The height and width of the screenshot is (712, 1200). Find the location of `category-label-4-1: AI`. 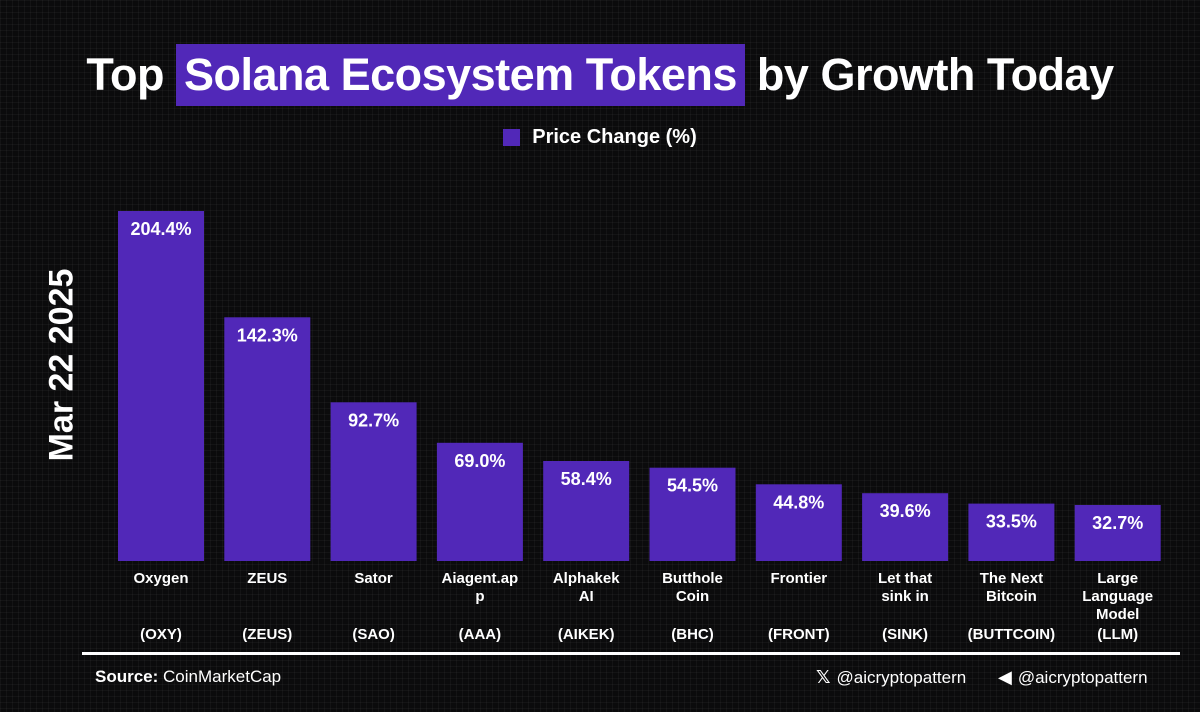

category-label-4-1: AI is located at coordinates (586, 596).